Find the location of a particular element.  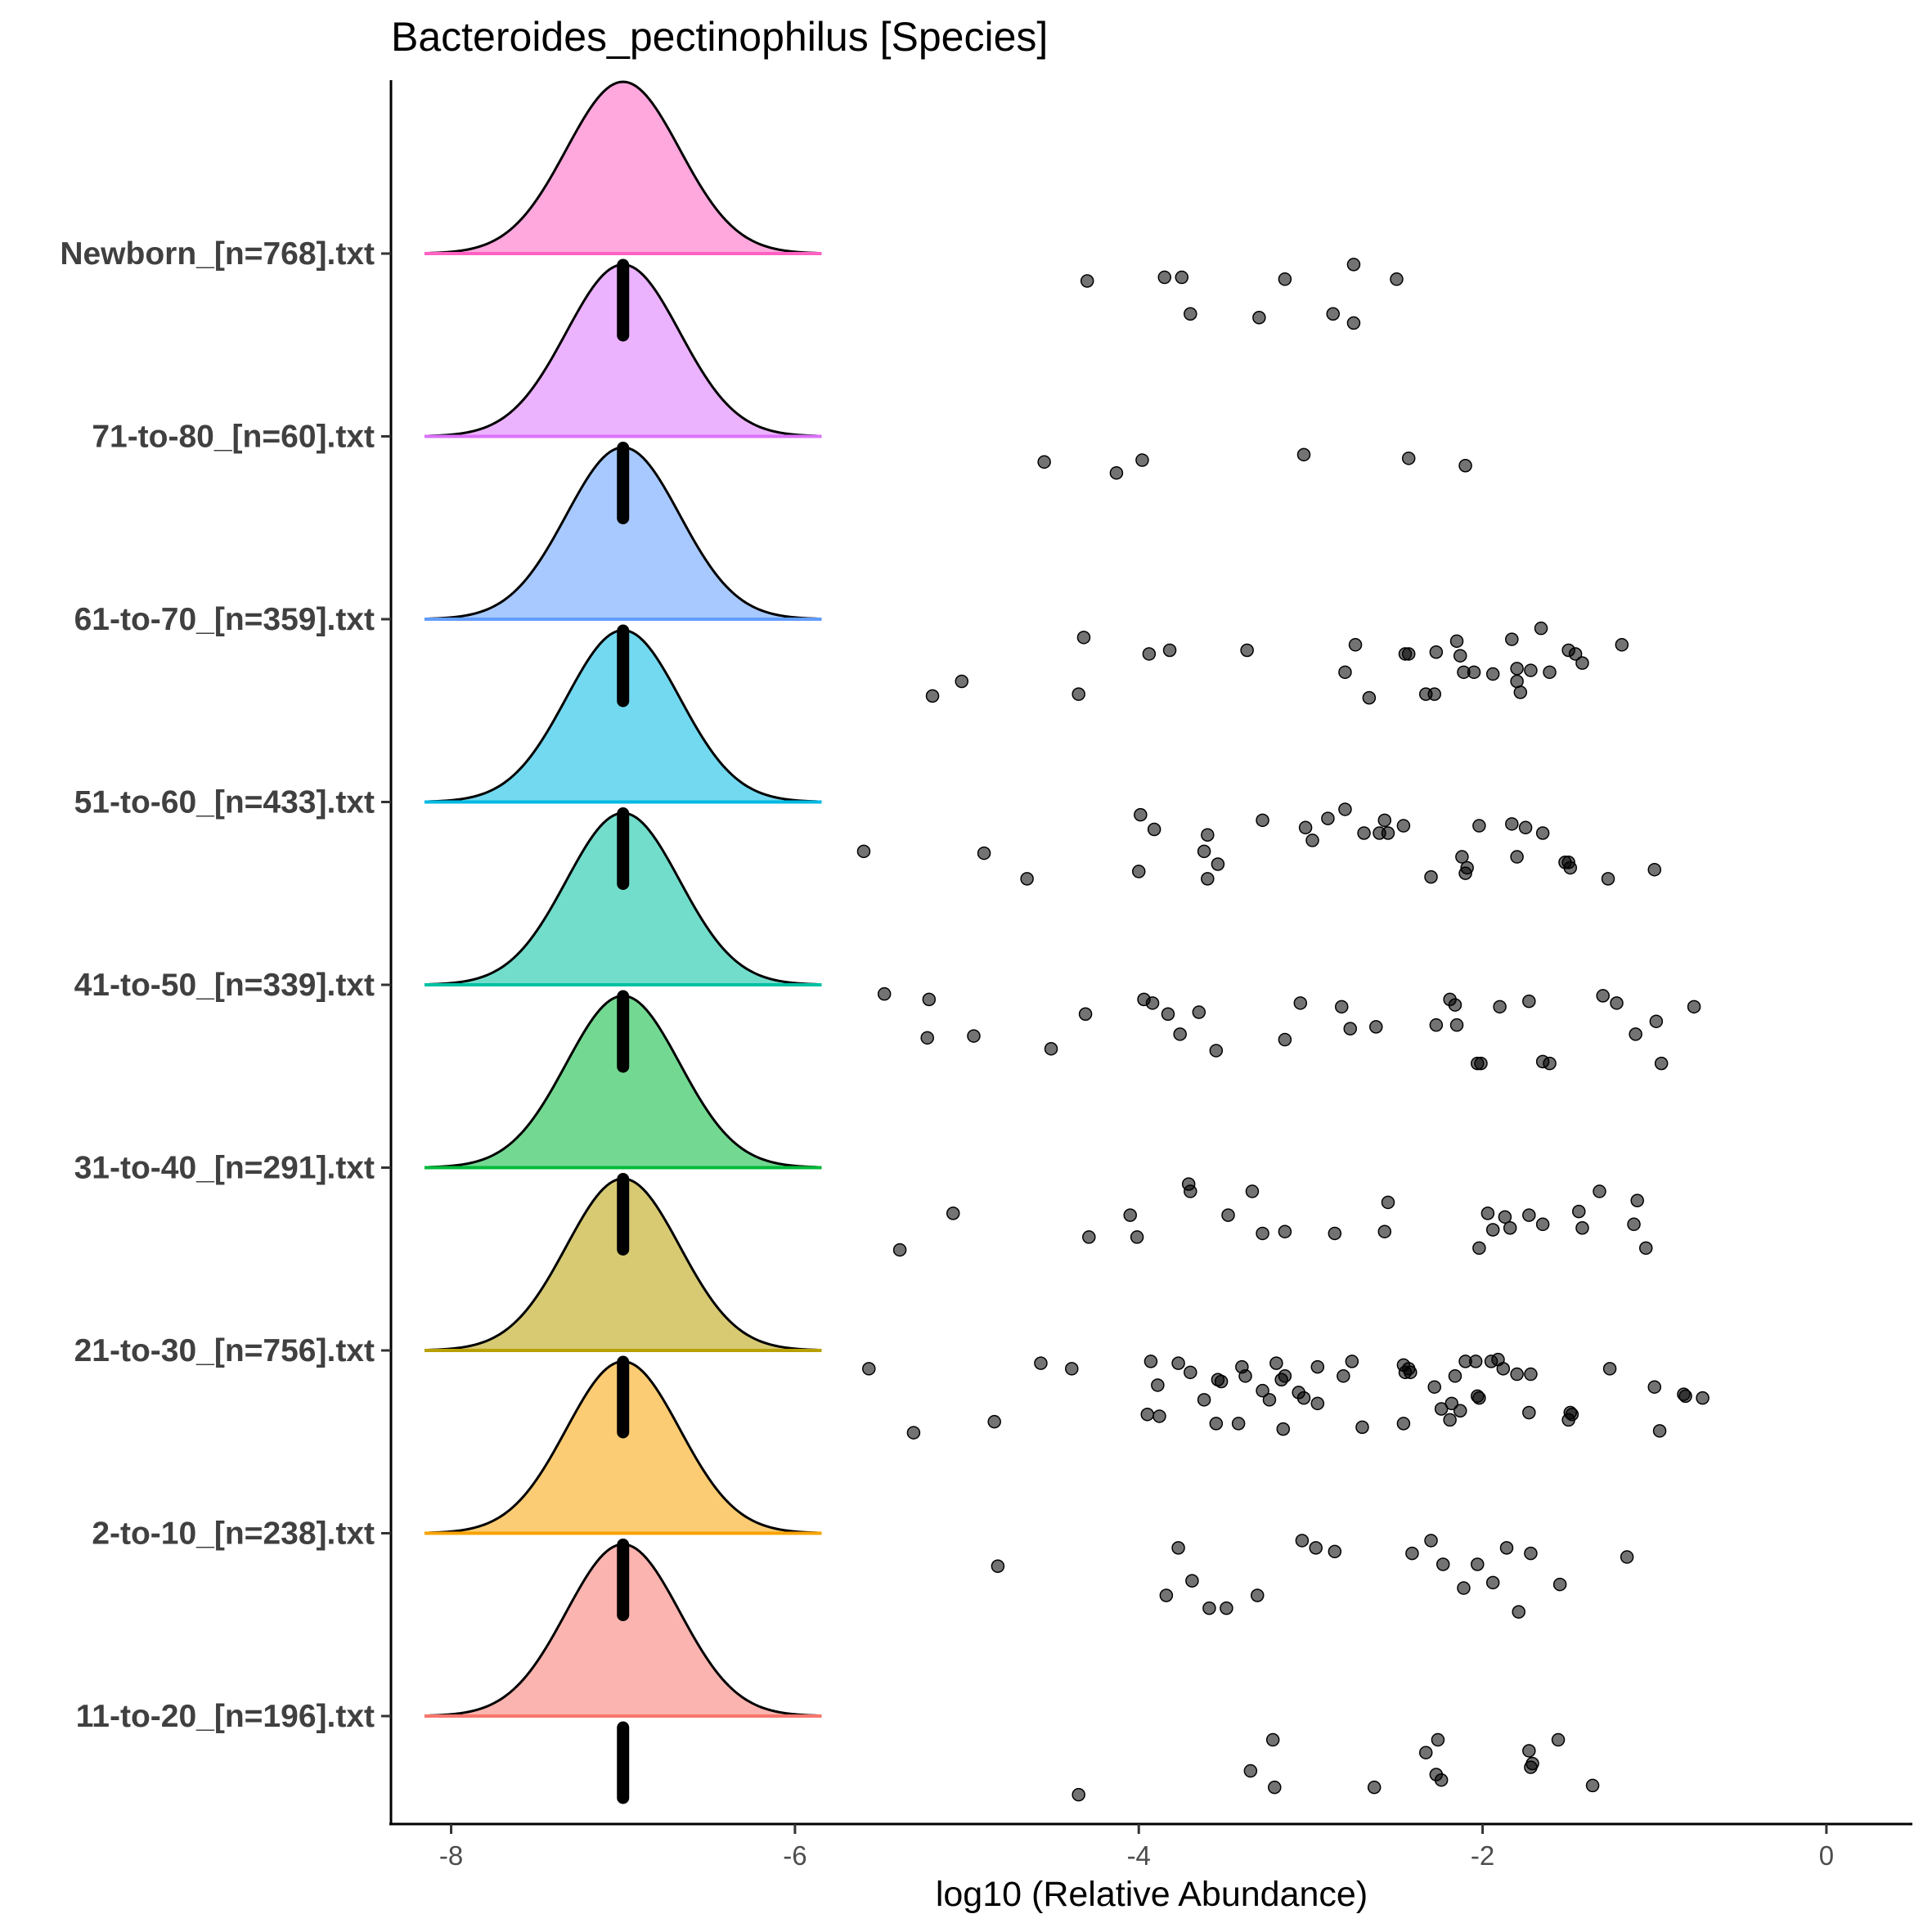

series-3-density-fill is located at coordinates (623, 533).